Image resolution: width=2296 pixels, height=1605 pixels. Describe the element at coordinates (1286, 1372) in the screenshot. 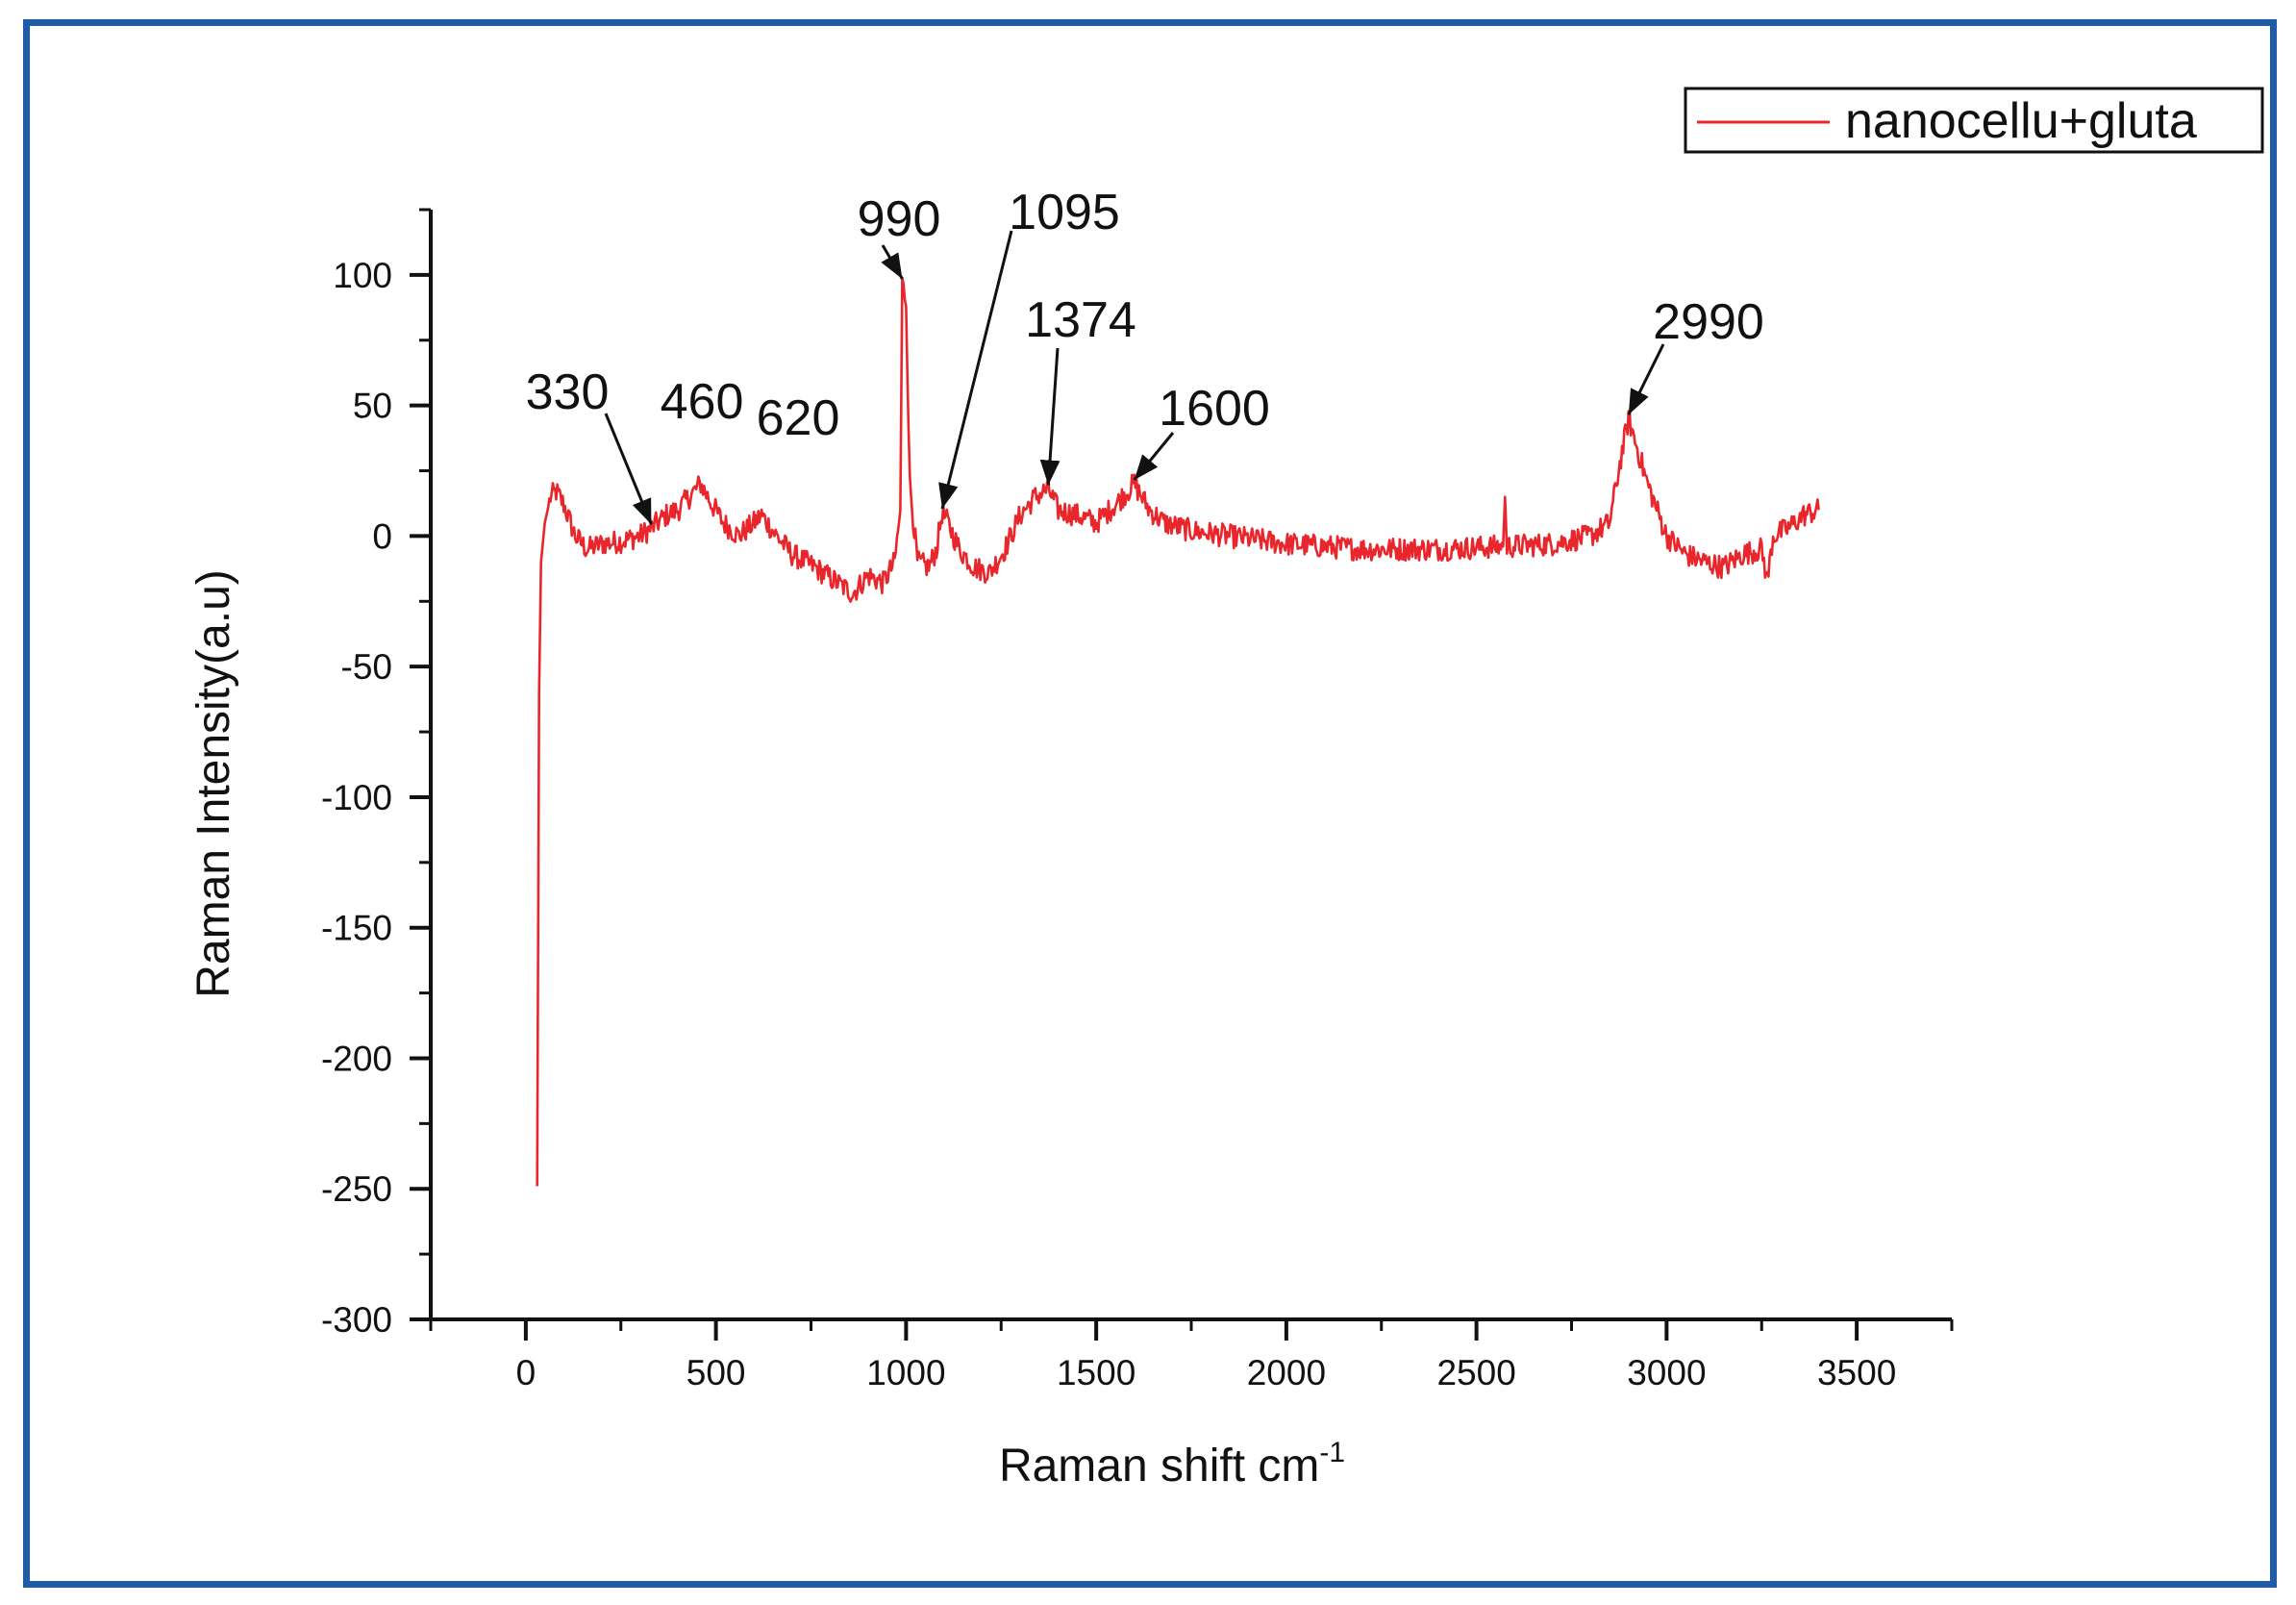

I see `x-tick-label: 2000` at that location.